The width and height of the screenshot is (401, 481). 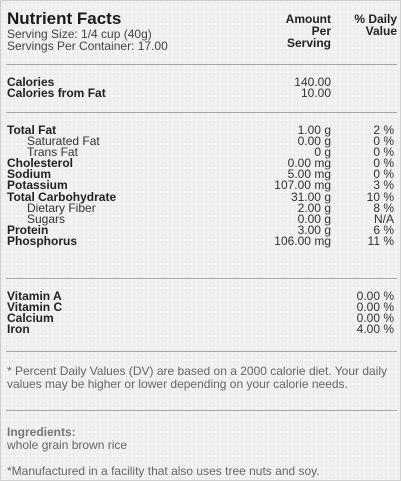 I want to click on nutrient-row: Protein 3.00 g 6 %, so click(x=202, y=229).